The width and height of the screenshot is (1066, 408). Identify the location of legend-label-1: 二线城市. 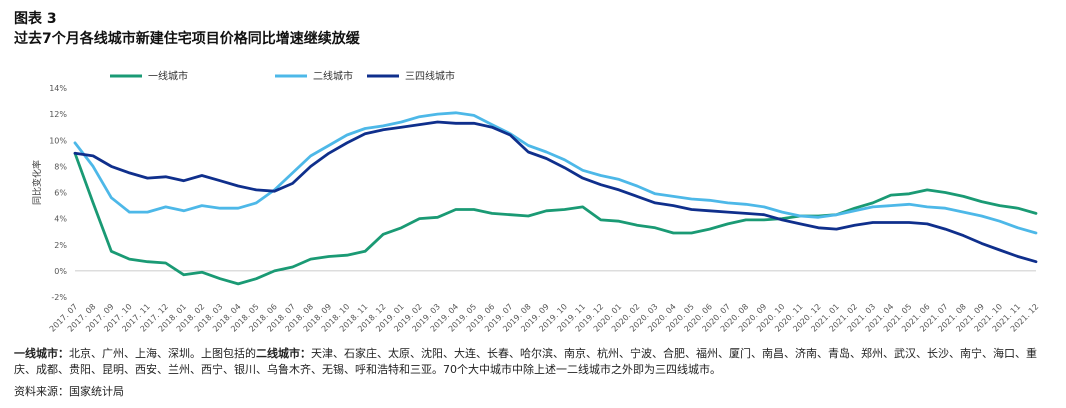
(333, 76).